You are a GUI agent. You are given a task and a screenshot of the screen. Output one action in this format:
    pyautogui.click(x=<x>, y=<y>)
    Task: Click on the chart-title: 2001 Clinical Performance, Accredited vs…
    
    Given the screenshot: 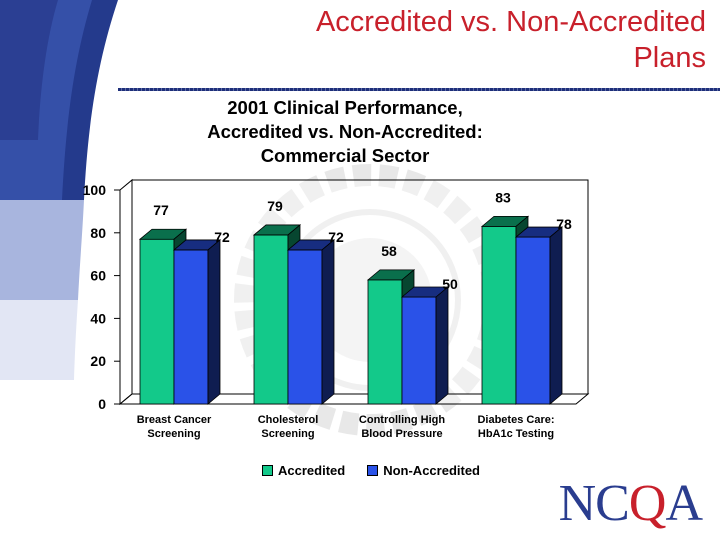 What is the action you would take?
    pyautogui.click(x=345, y=132)
    